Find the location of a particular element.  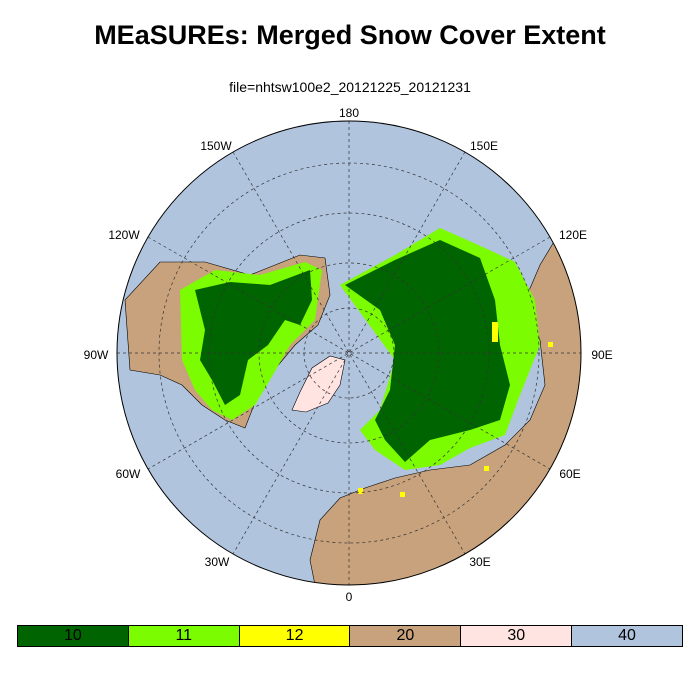

lon-label-30e: 30E is located at coordinates (480, 562).